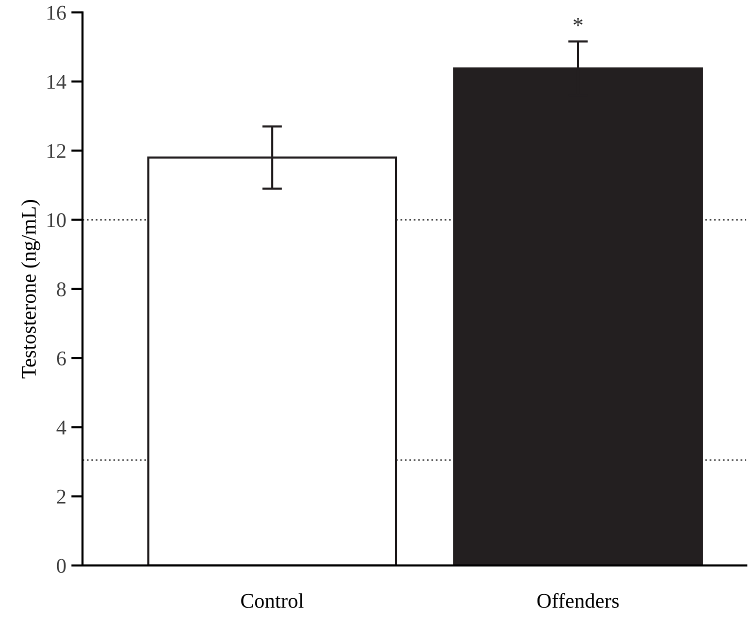 Image resolution: width=750 pixels, height=618 pixels. Describe the element at coordinates (57, 220) in the screenshot. I see `y-tick-label: 10` at that location.